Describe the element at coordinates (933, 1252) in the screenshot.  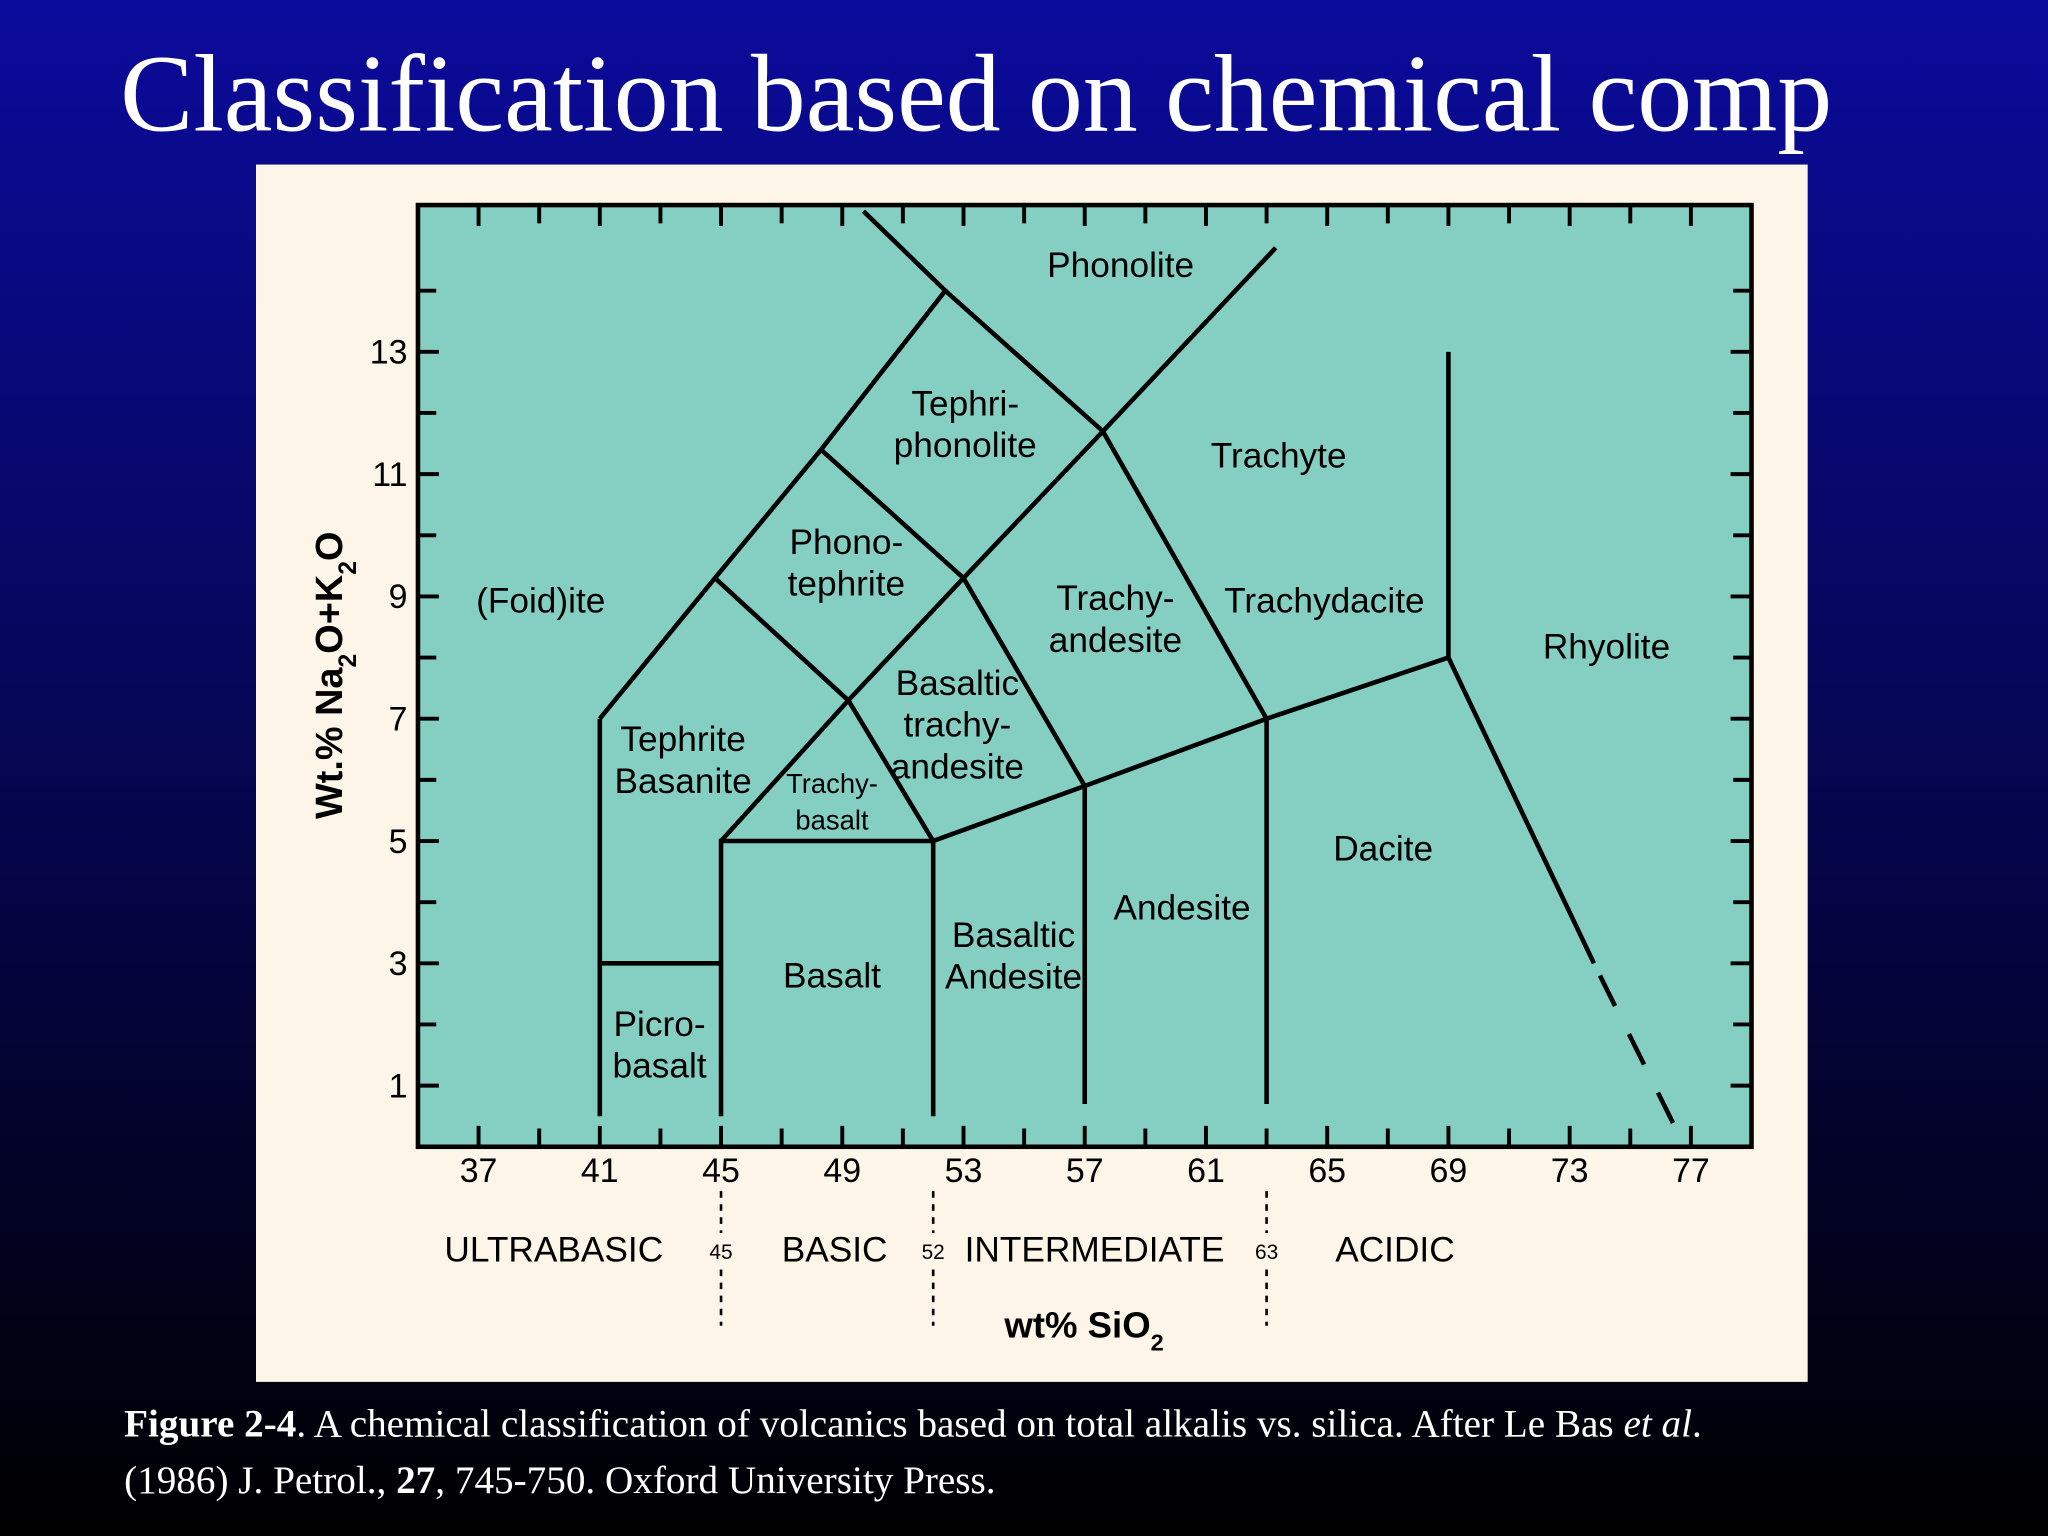
I see `class-bound-label: 52` at that location.